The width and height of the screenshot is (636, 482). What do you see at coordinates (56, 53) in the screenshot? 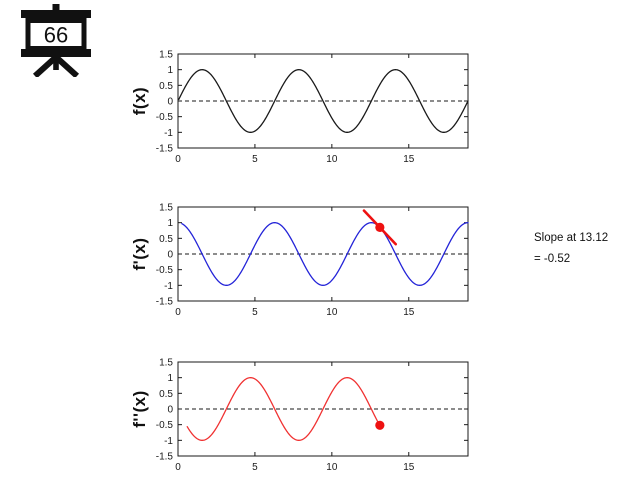
I see `screen-bottom-bar` at bounding box center [56, 53].